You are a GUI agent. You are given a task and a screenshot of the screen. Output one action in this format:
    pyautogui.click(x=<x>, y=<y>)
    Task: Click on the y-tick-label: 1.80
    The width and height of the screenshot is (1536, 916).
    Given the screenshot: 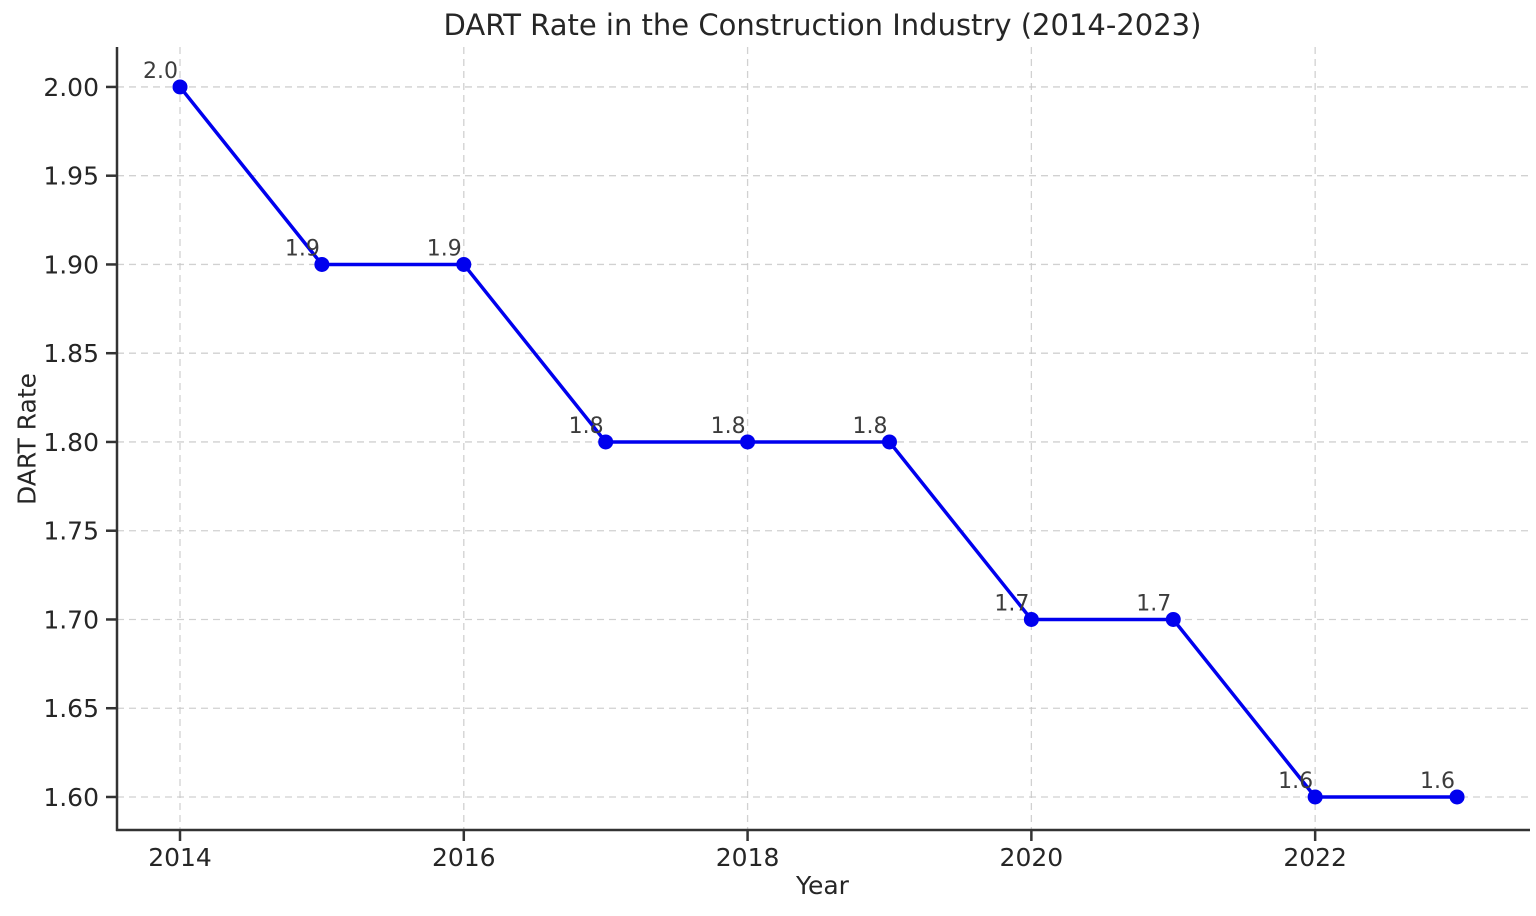 What is the action you would take?
    pyautogui.click(x=71, y=442)
    